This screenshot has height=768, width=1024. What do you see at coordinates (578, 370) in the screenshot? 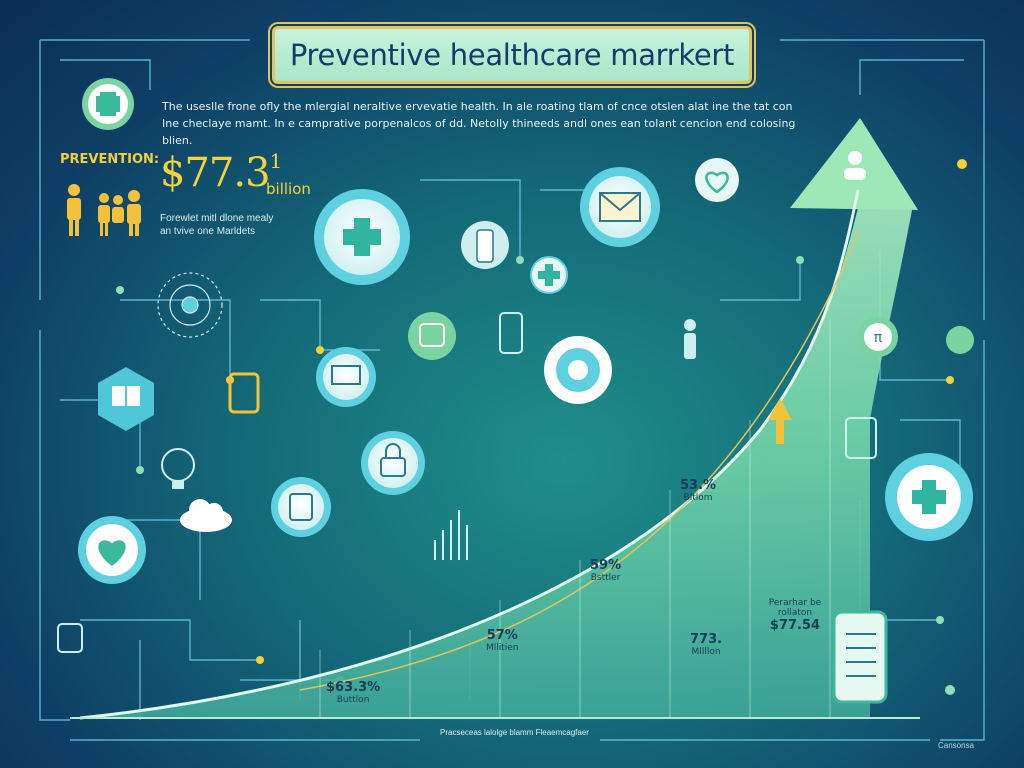
I see `gear-node-center` at bounding box center [578, 370].